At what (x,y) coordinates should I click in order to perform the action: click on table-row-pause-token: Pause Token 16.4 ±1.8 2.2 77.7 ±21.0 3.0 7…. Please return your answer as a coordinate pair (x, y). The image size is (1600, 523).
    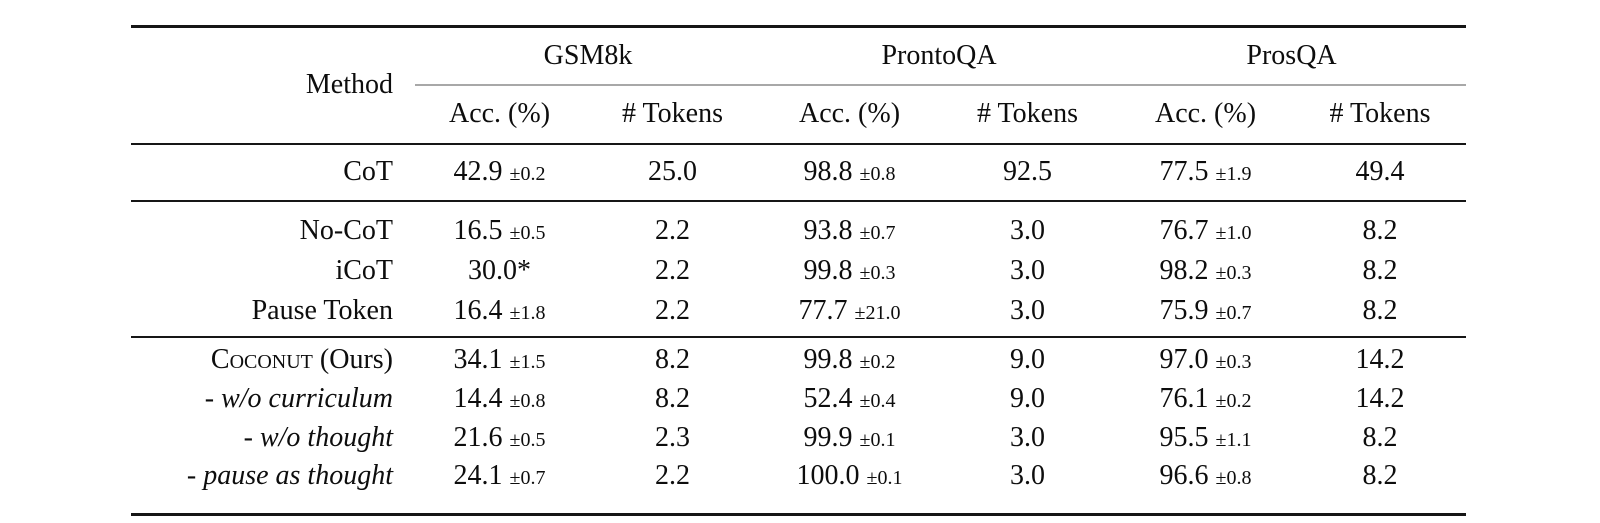
    Looking at the image, I should click on (798, 314).